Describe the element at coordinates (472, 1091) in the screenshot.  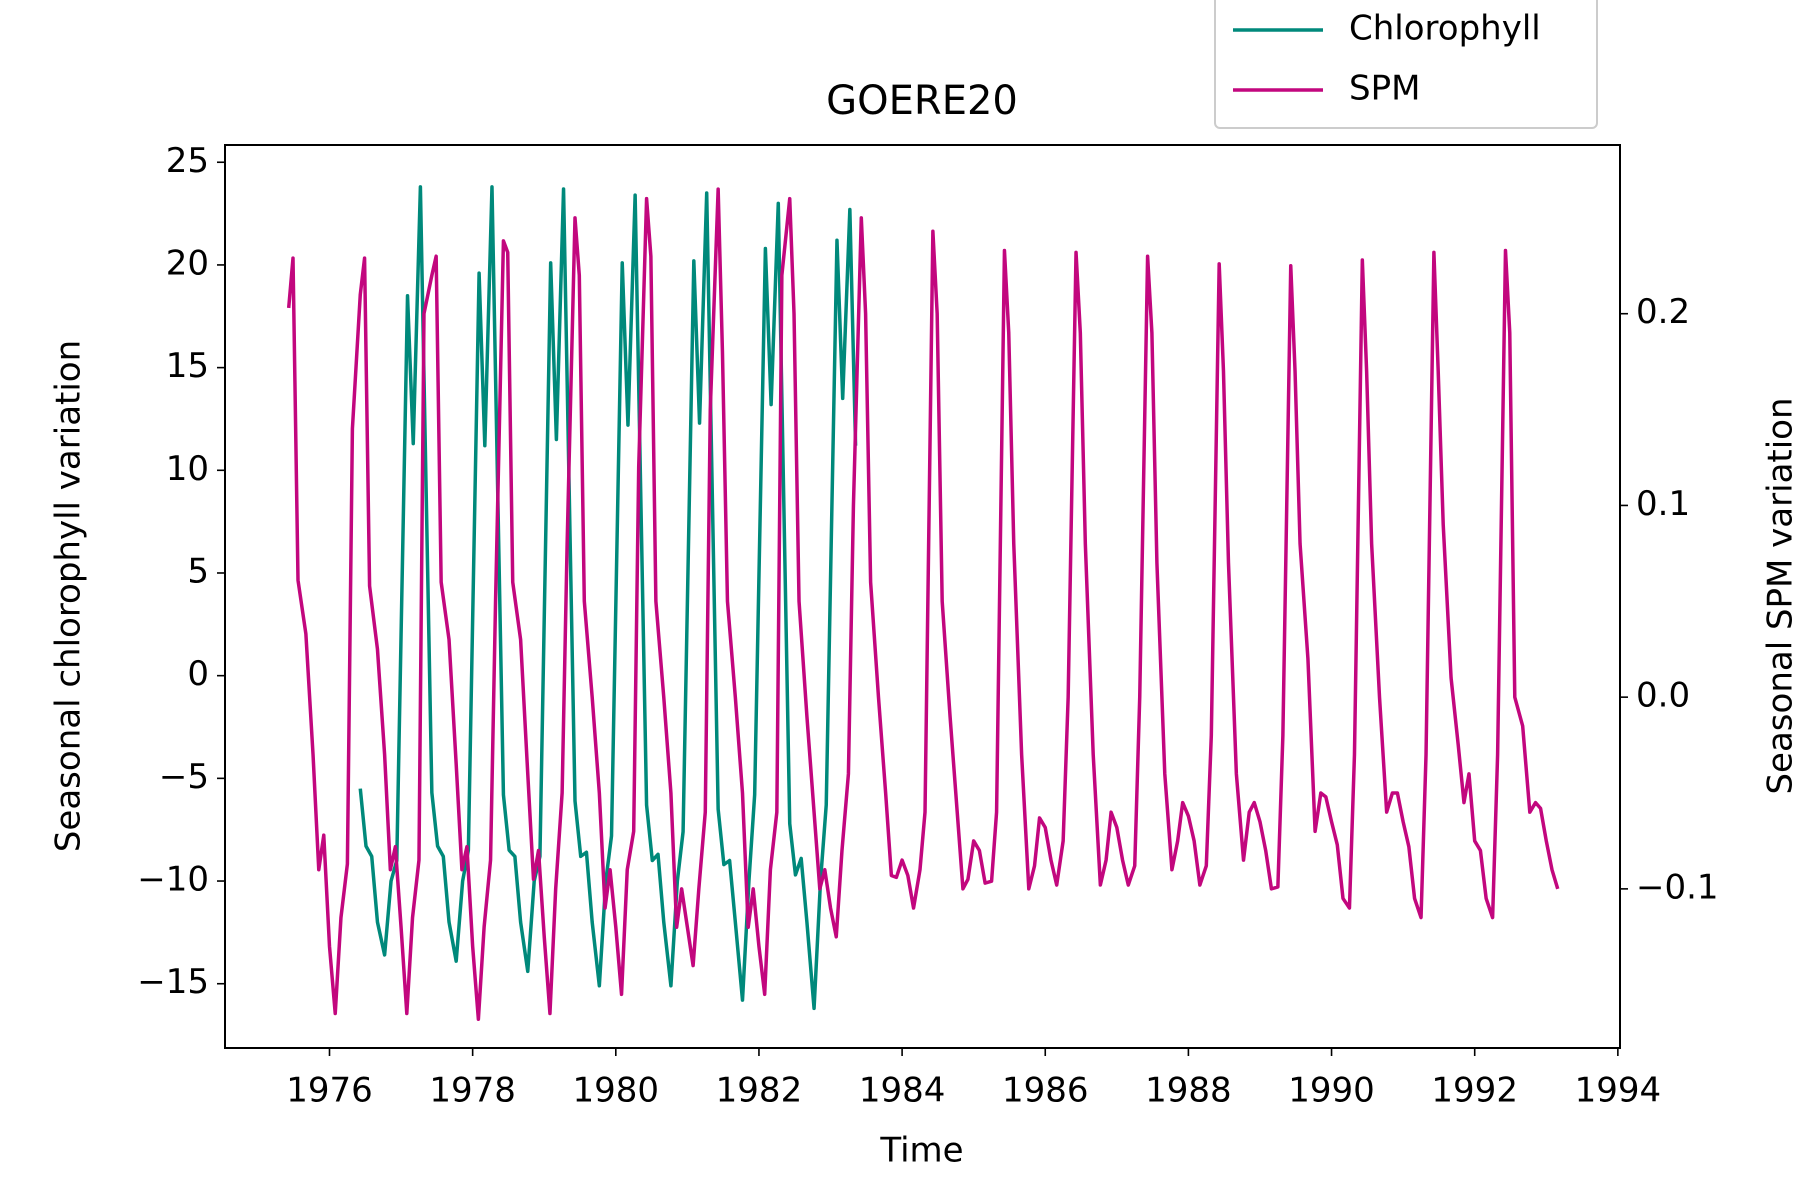
I see `x-tick-label: 1978` at that location.